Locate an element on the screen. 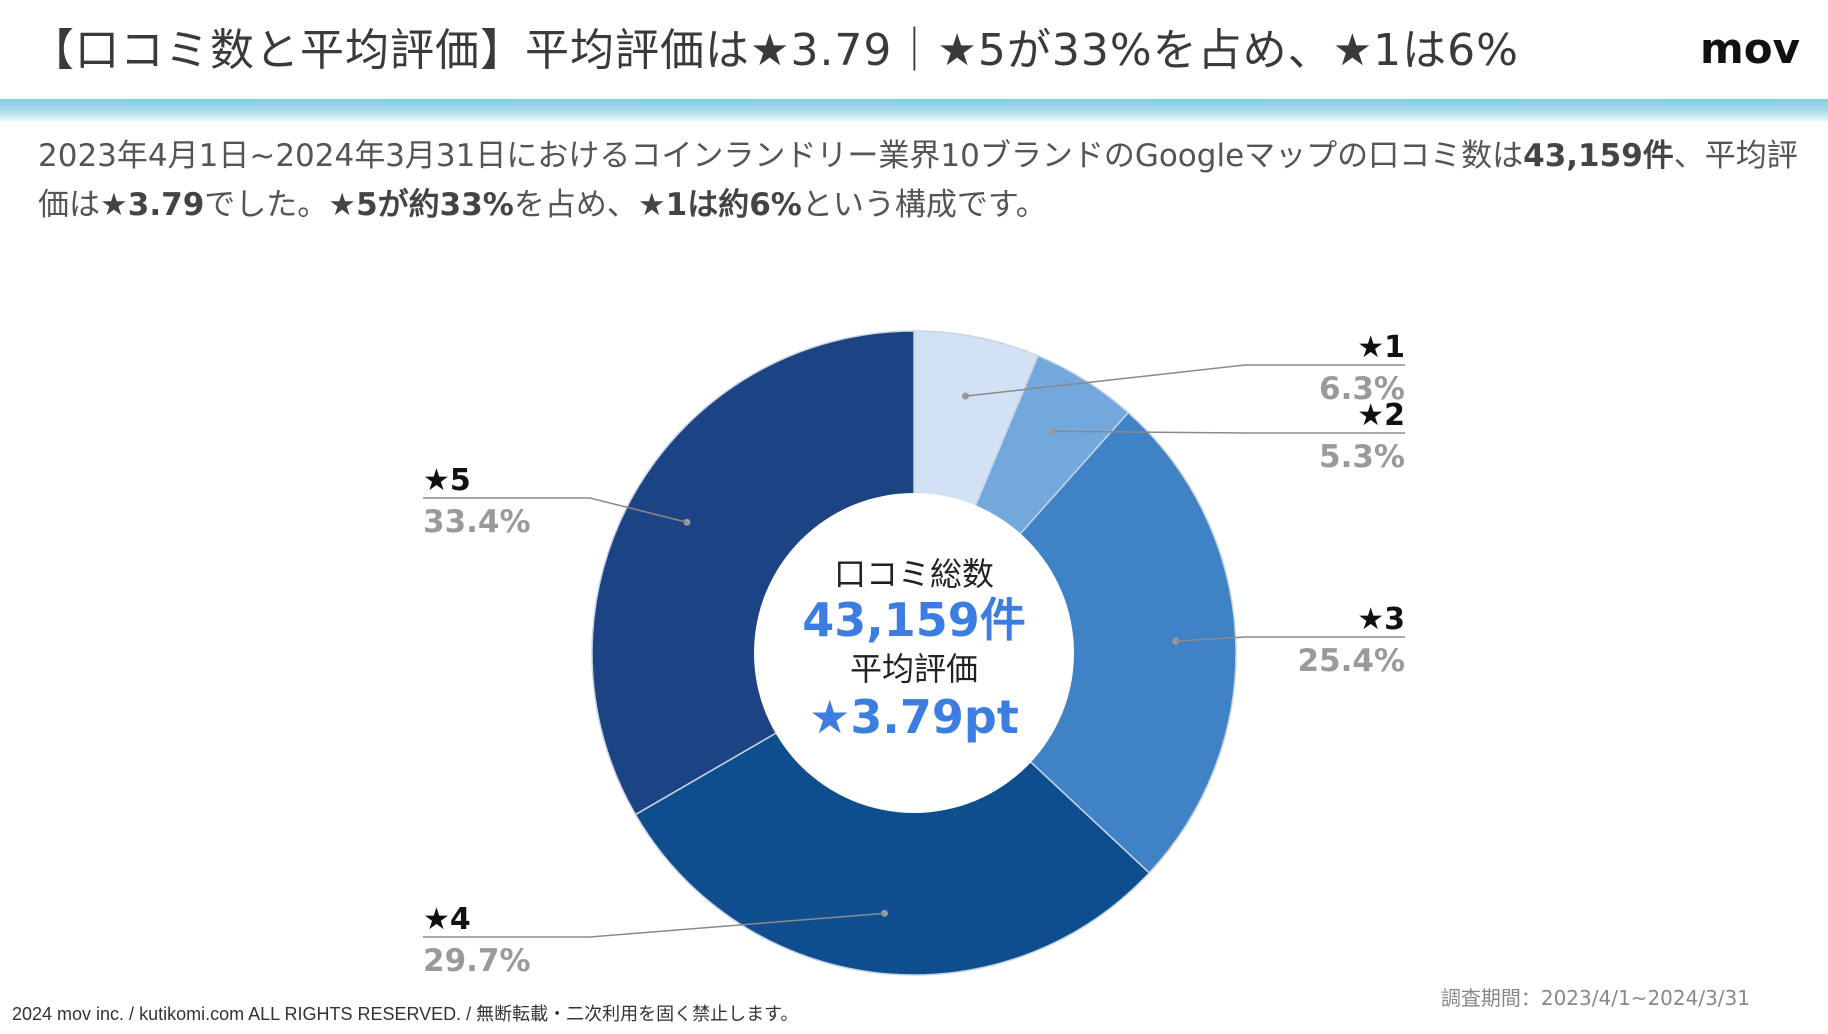 This screenshot has height=1034, width=1828. survey-period: 調査期間：2023/4/1~2024/3/31 is located at coordinates (1595, 998).